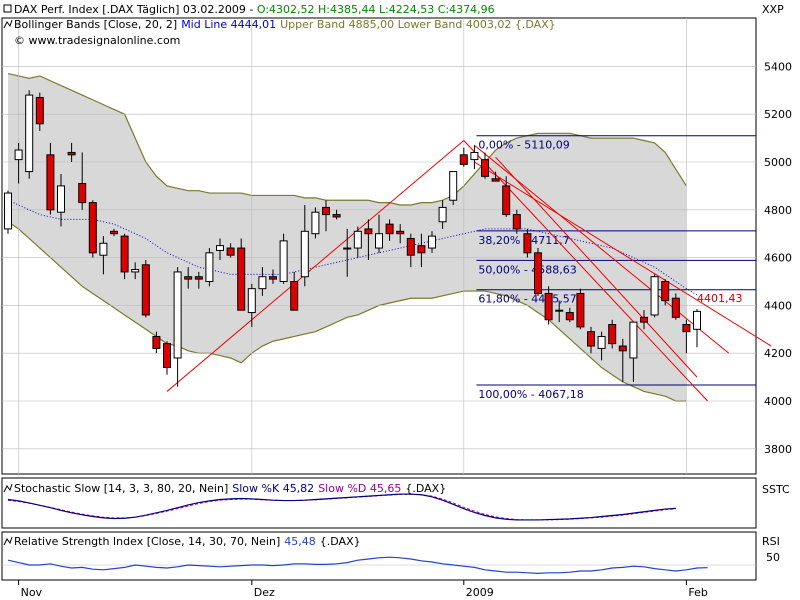 The image size is (800, 600). I want to click on fib-level-label: 61,80% - 4465,57, so click(527, 299).